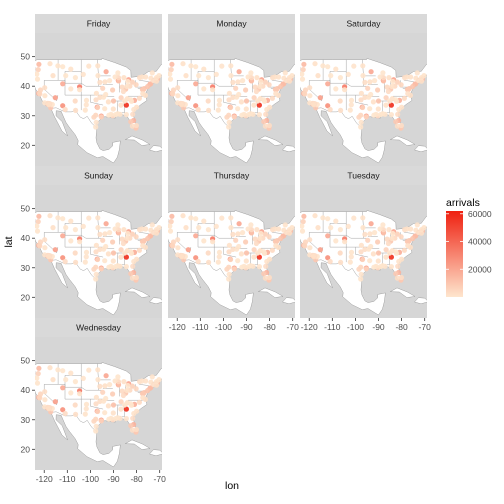 This screenshot has width=504, height=504. Describe the element at coordinates (113, 413) in the screenshot. I see `data-point-jan` at that location.